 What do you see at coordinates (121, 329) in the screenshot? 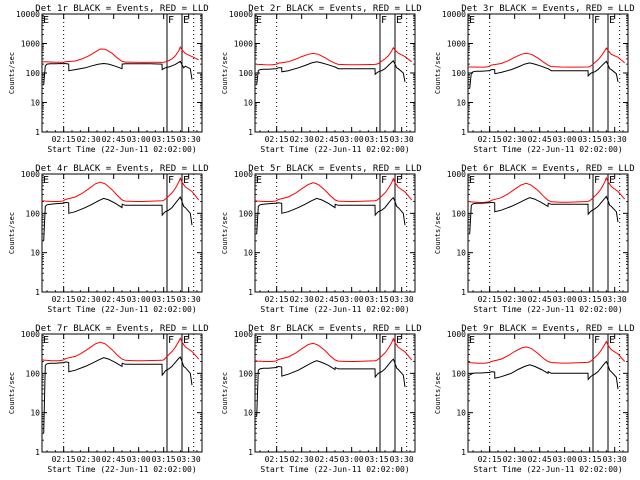
I see `chart-title: Det 7r BLACK = Events, RED = LLD` at bounding box center [121, 329].